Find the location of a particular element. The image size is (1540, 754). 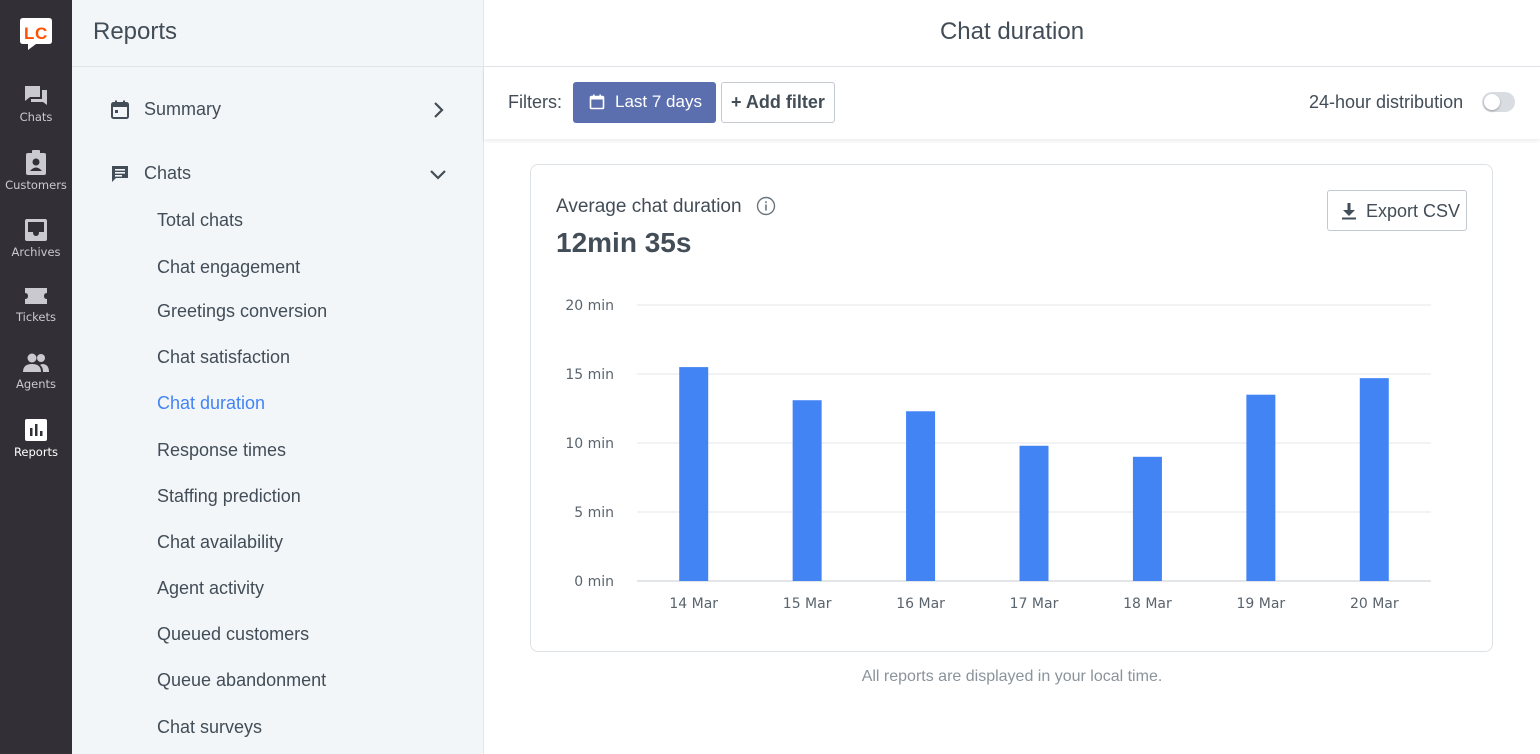

rail-item-label: Tickets is located at coordinates (35, 317).